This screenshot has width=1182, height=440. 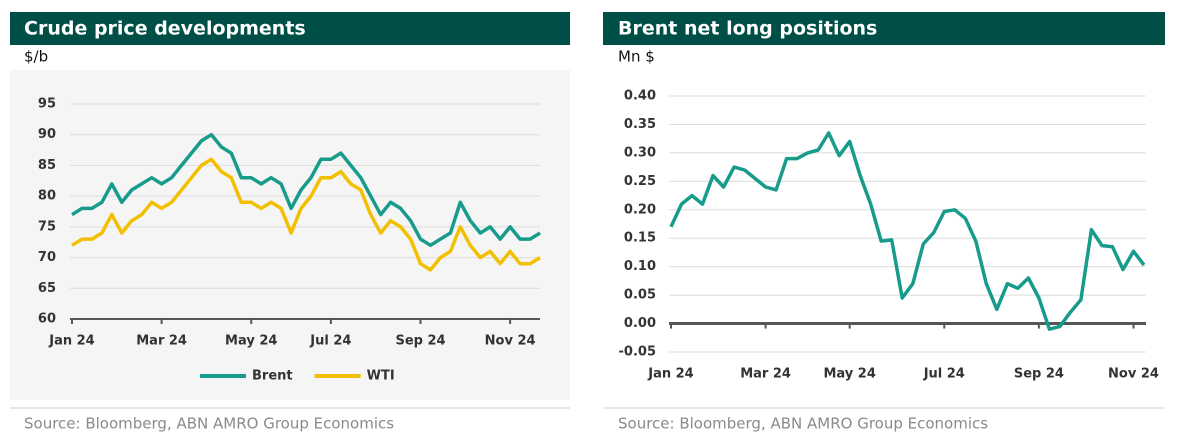 What do you see at coordinates (47, 319) in the screenshot?
I see `y-tick-label: 60` at bounding box center [47, 319].